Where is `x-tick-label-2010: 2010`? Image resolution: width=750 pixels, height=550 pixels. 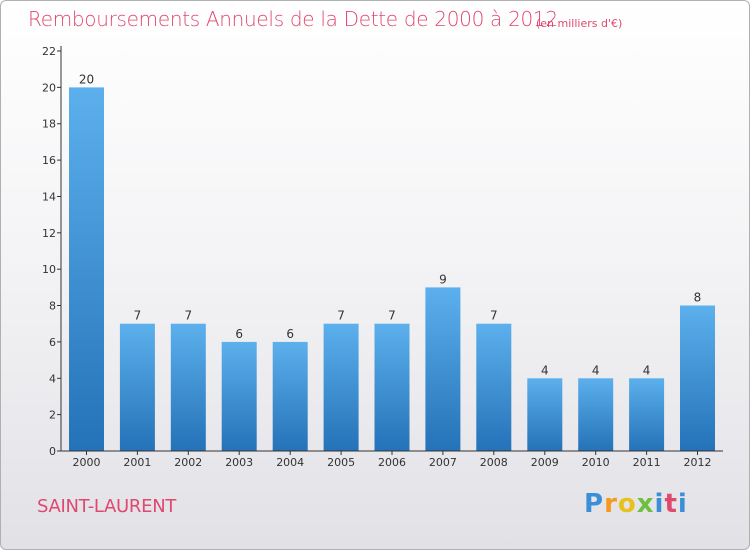 x-tick-label-2010: 2010 is located at coordinates (596, 462).